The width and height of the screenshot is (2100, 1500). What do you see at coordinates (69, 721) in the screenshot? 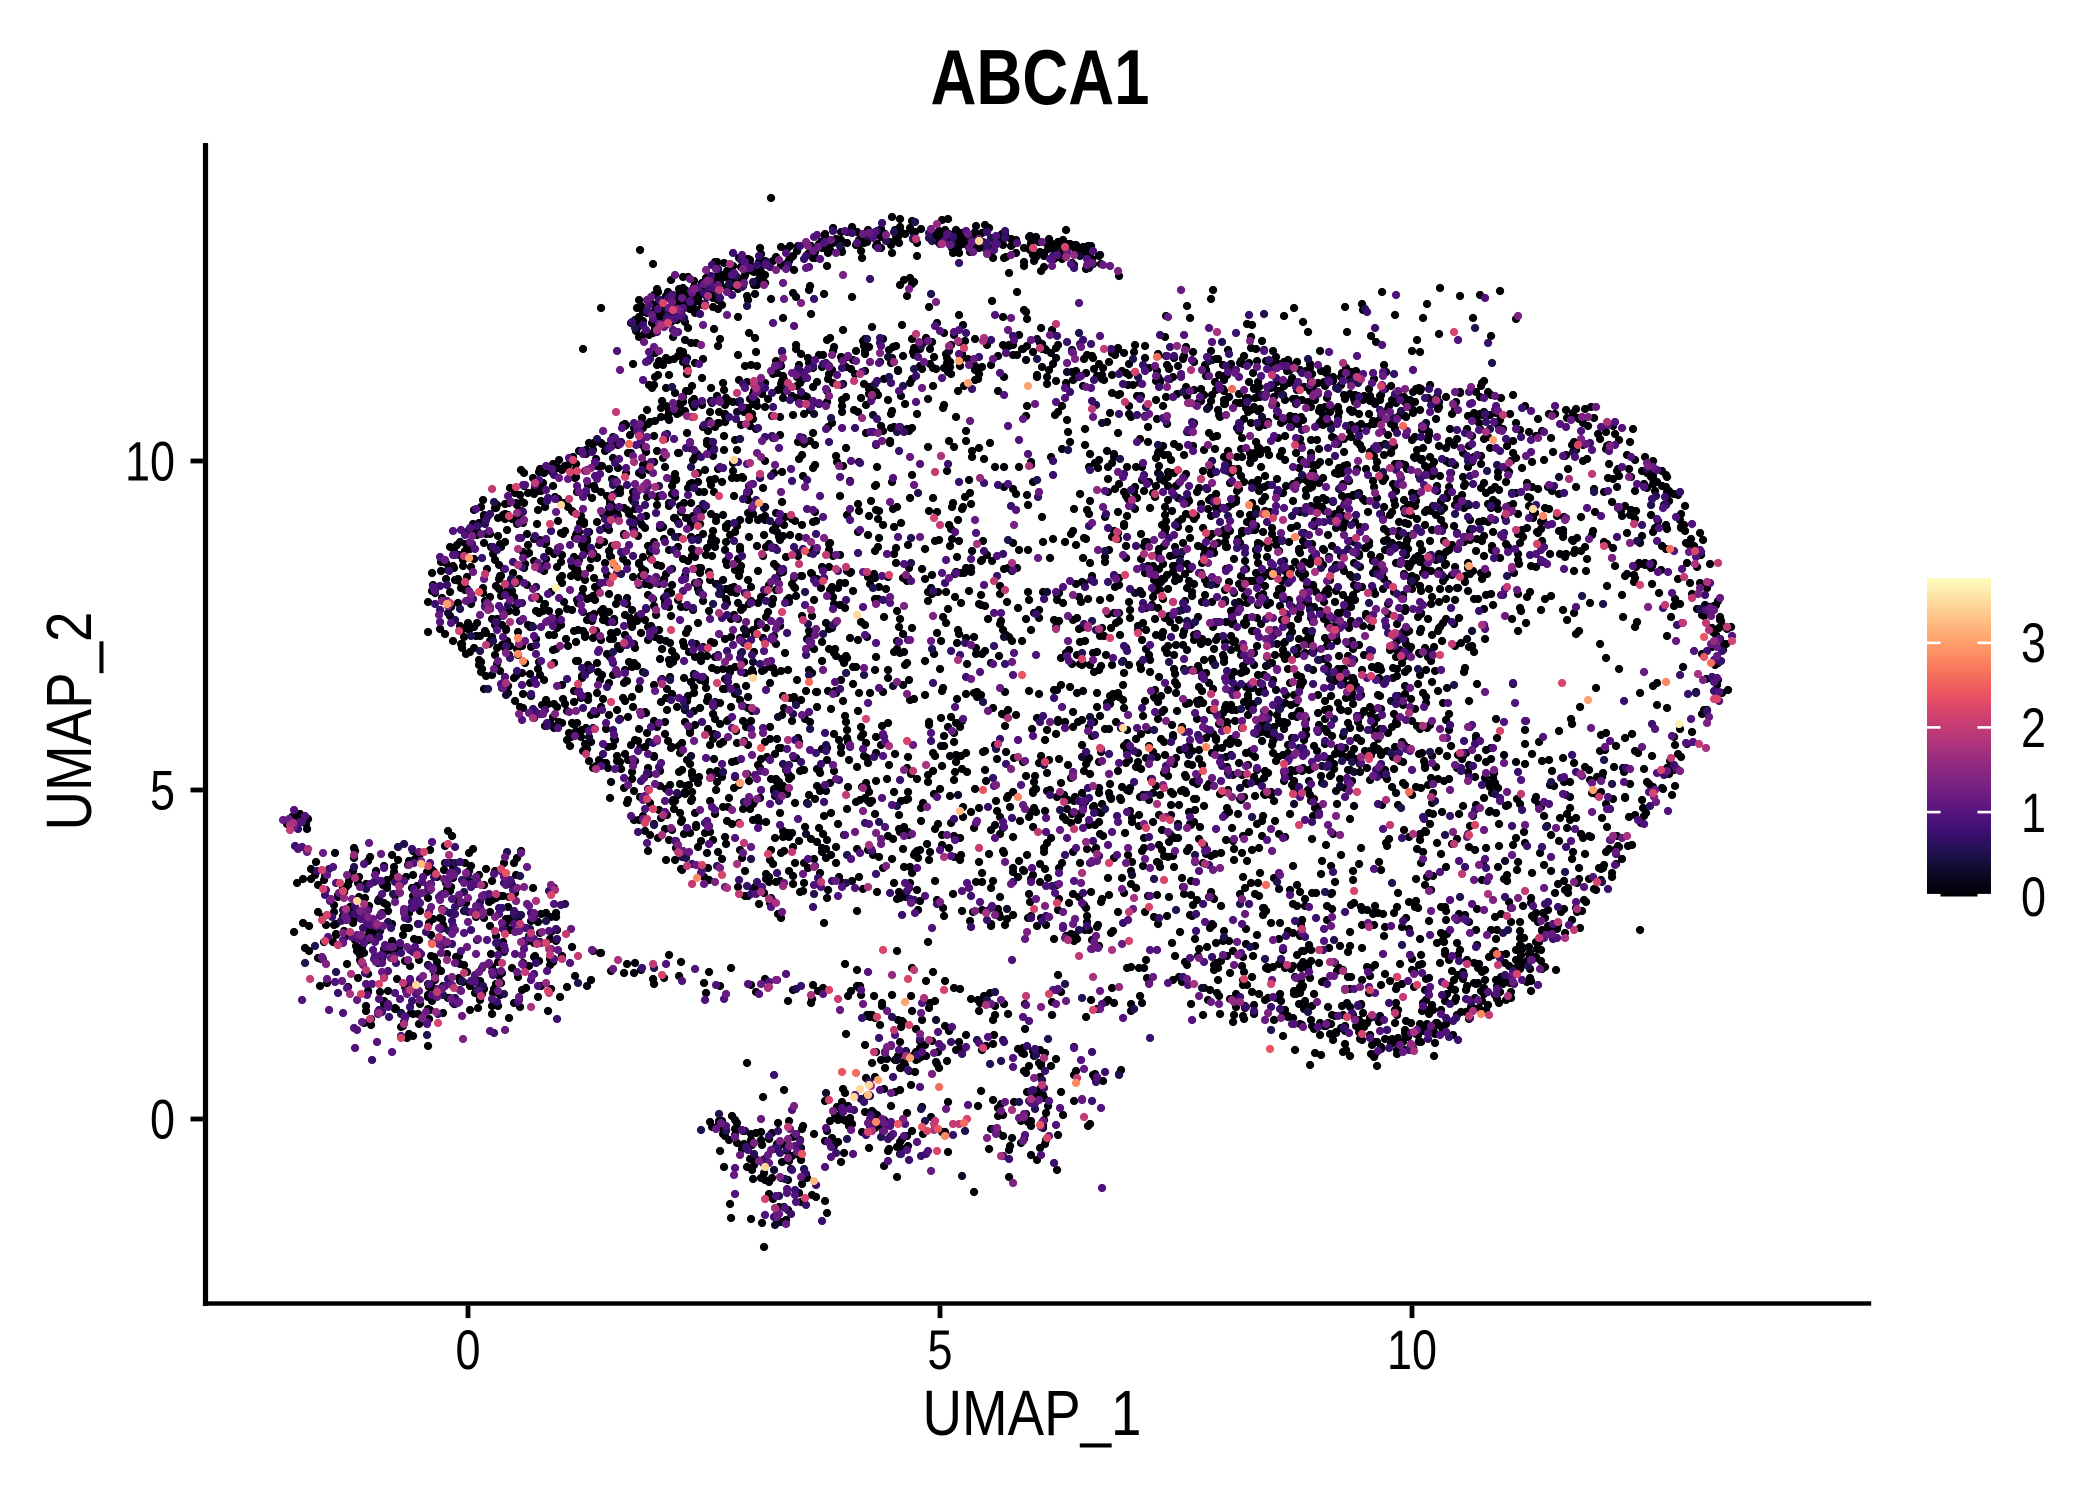
I see `svg-text: UMAP_2` at bounding box center [69, 721].